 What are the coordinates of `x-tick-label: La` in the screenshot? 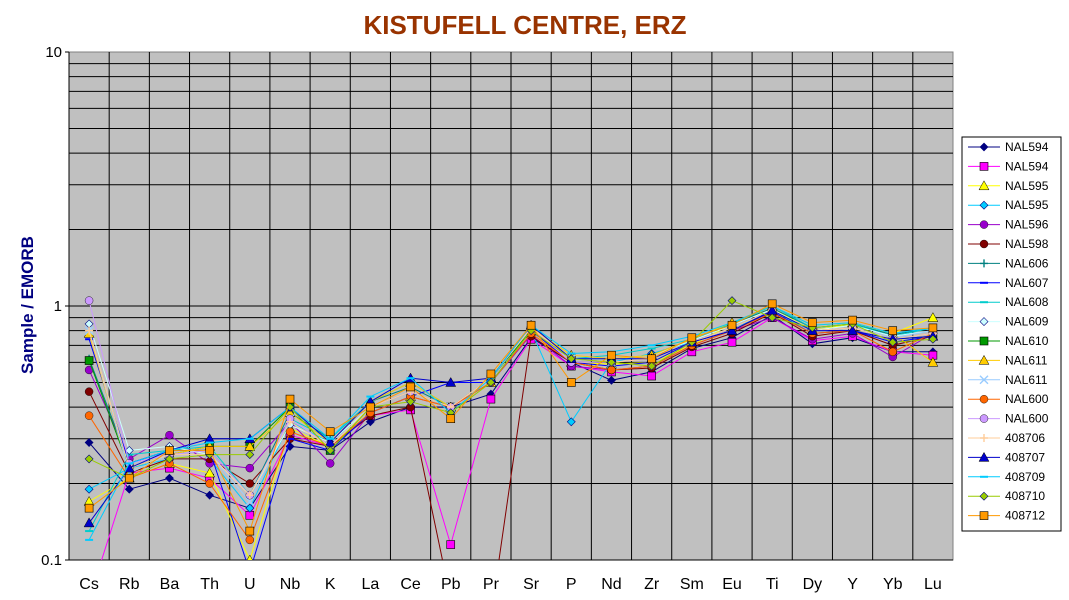 It's located at (370, 584).